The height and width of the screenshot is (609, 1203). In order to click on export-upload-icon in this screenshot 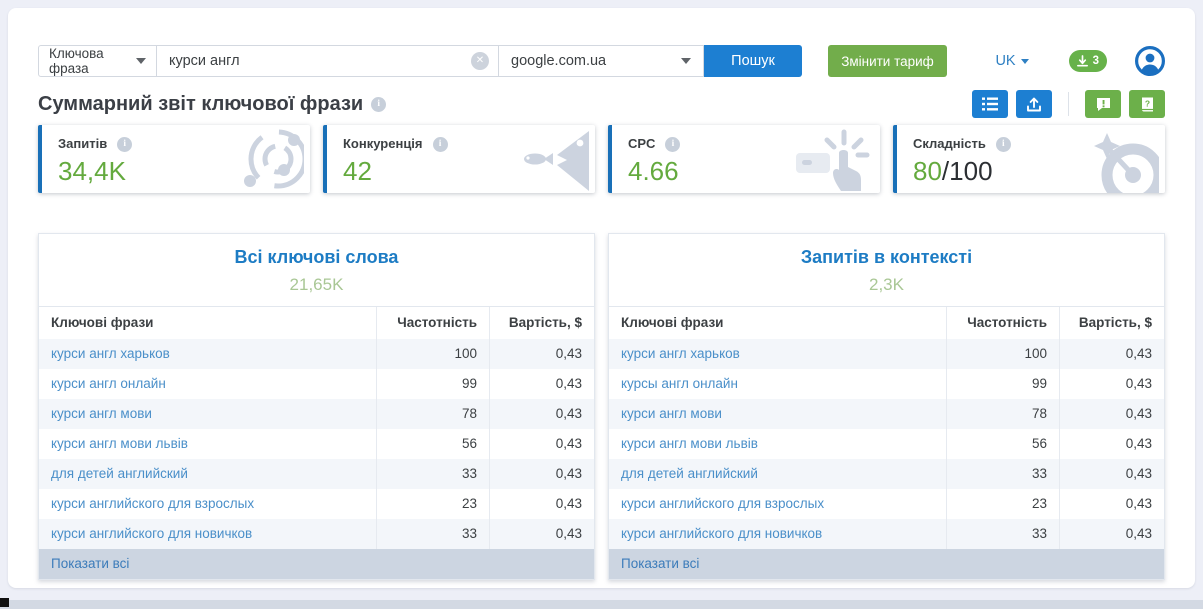, I will do `click(1034, 104)`.